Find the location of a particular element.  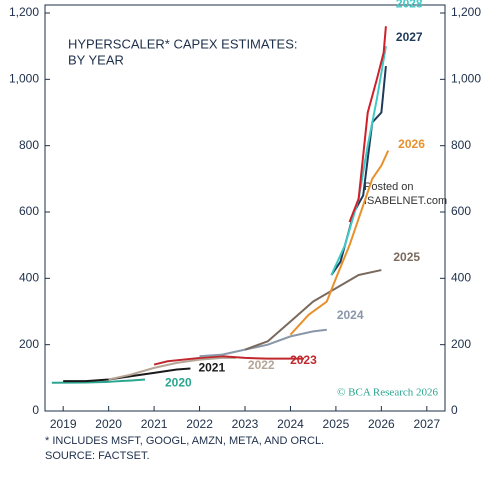

series-label: 2027 is located at coordinates (409, 37).